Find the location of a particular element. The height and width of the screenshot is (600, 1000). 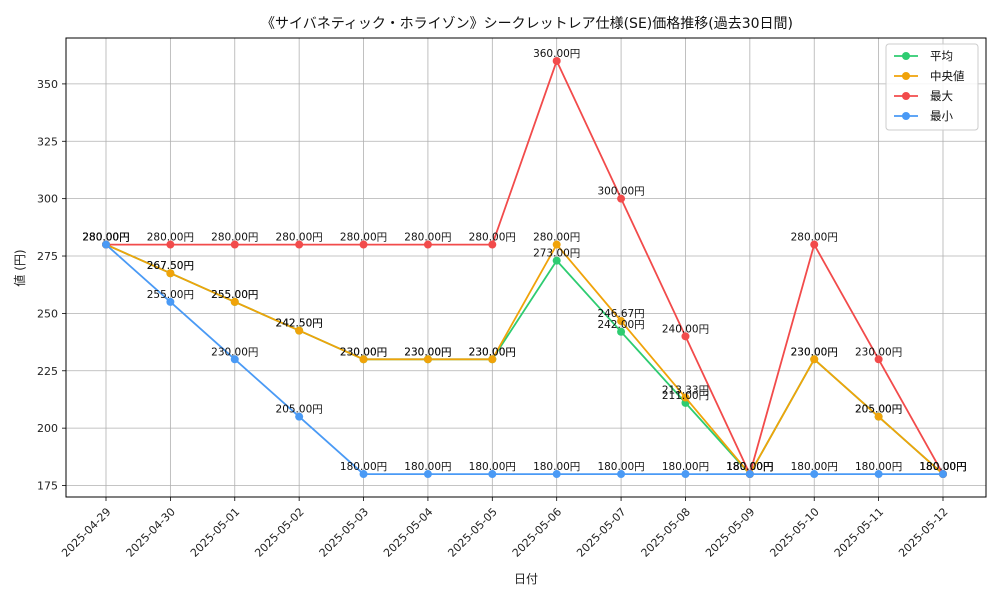

data-label: 240.00円 is located at coordinates (685, 329).